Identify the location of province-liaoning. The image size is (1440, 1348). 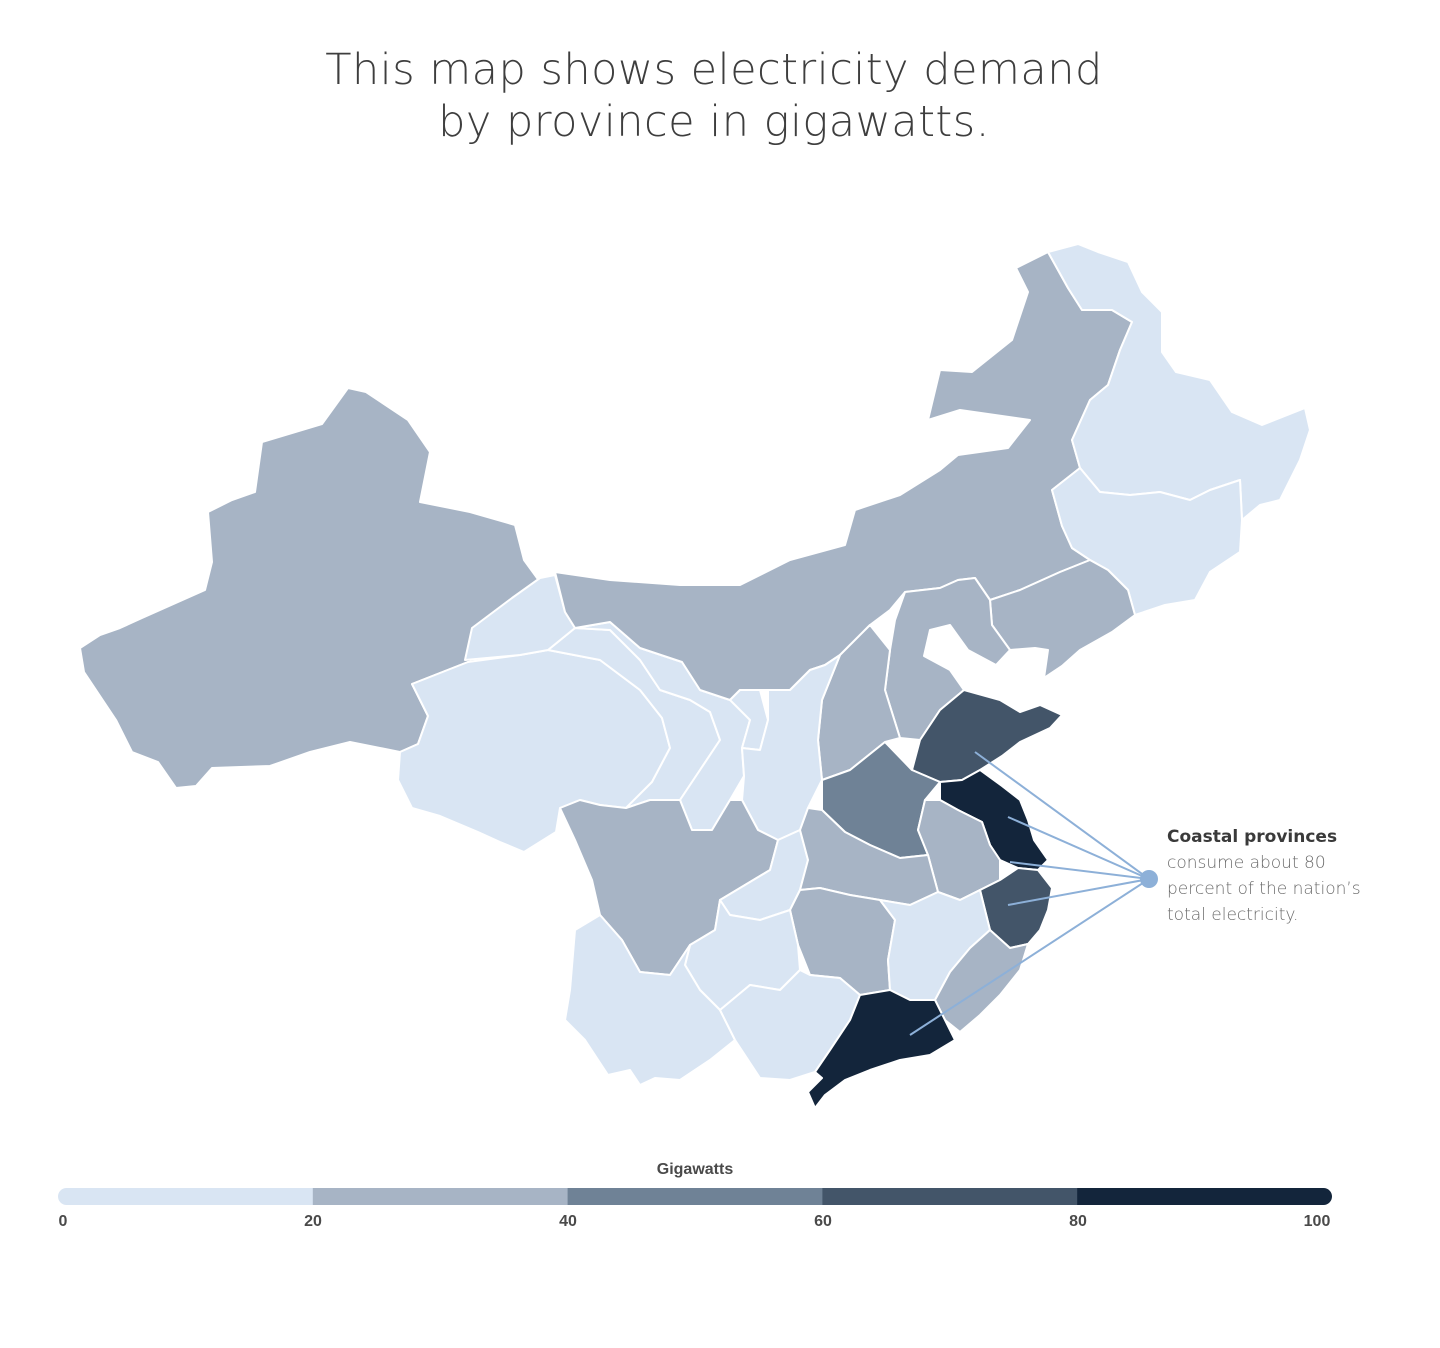
(1062, 619).